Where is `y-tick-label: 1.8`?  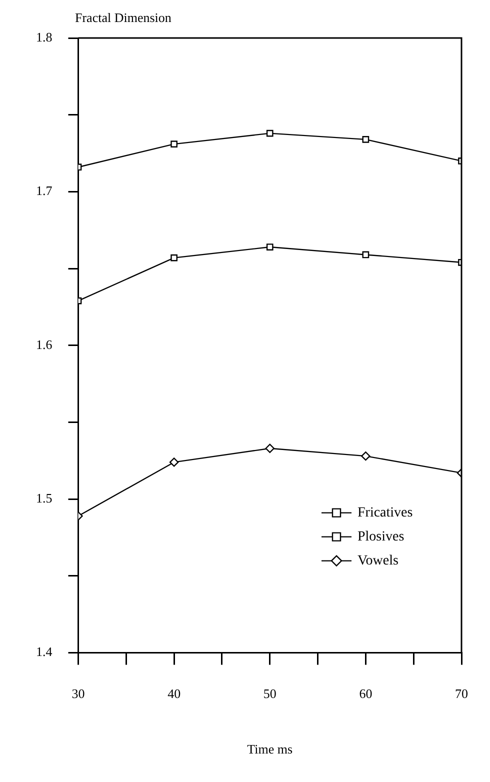
y-tick-label: 1.8 is located at coordinates (44, 36).